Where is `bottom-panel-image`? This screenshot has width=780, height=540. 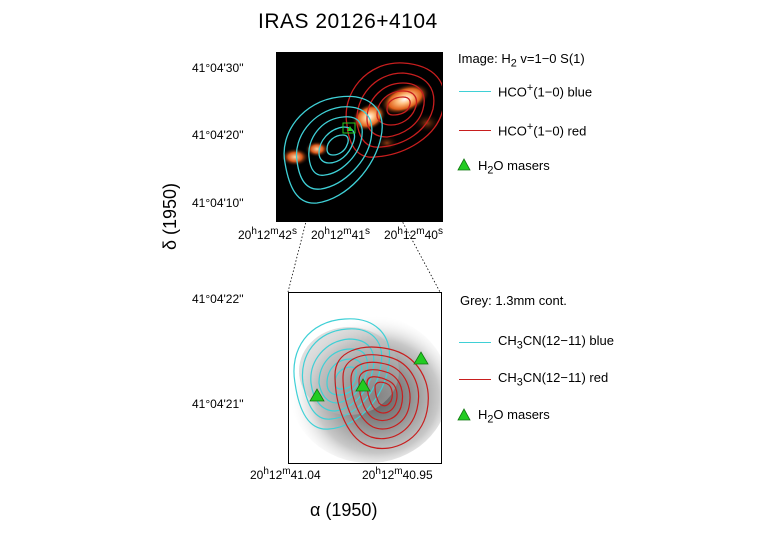 bottom-panel-image is located at coordinates (365, 378).